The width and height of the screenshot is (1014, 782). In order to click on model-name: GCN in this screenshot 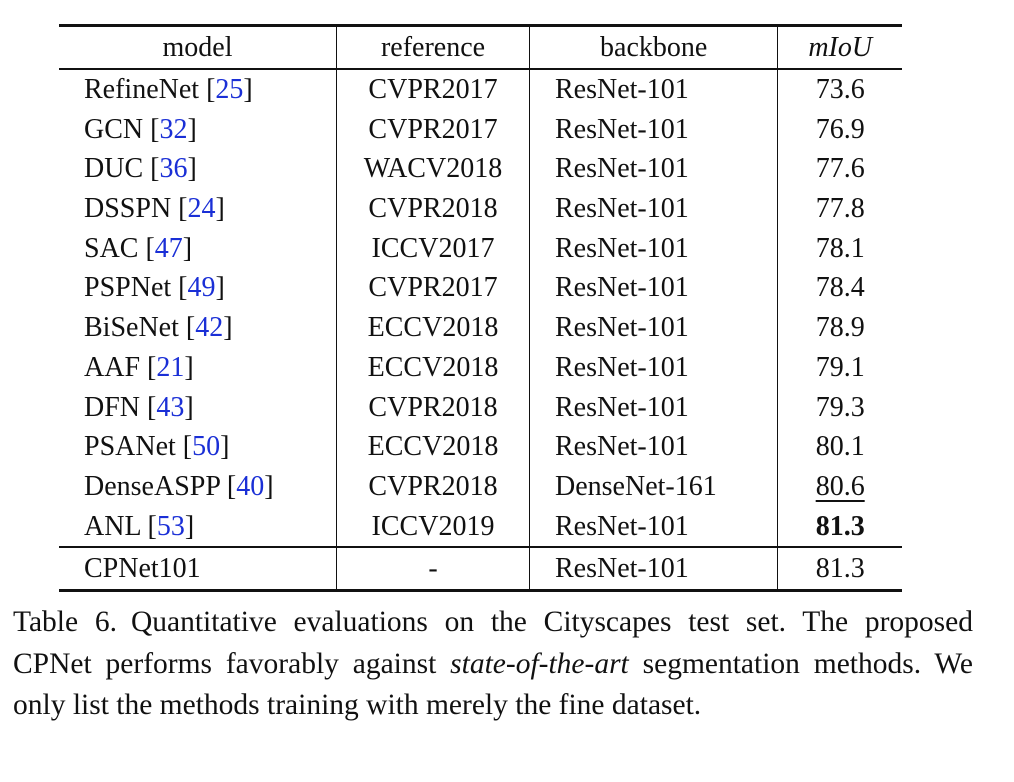, I will do `click(114, 129)`.